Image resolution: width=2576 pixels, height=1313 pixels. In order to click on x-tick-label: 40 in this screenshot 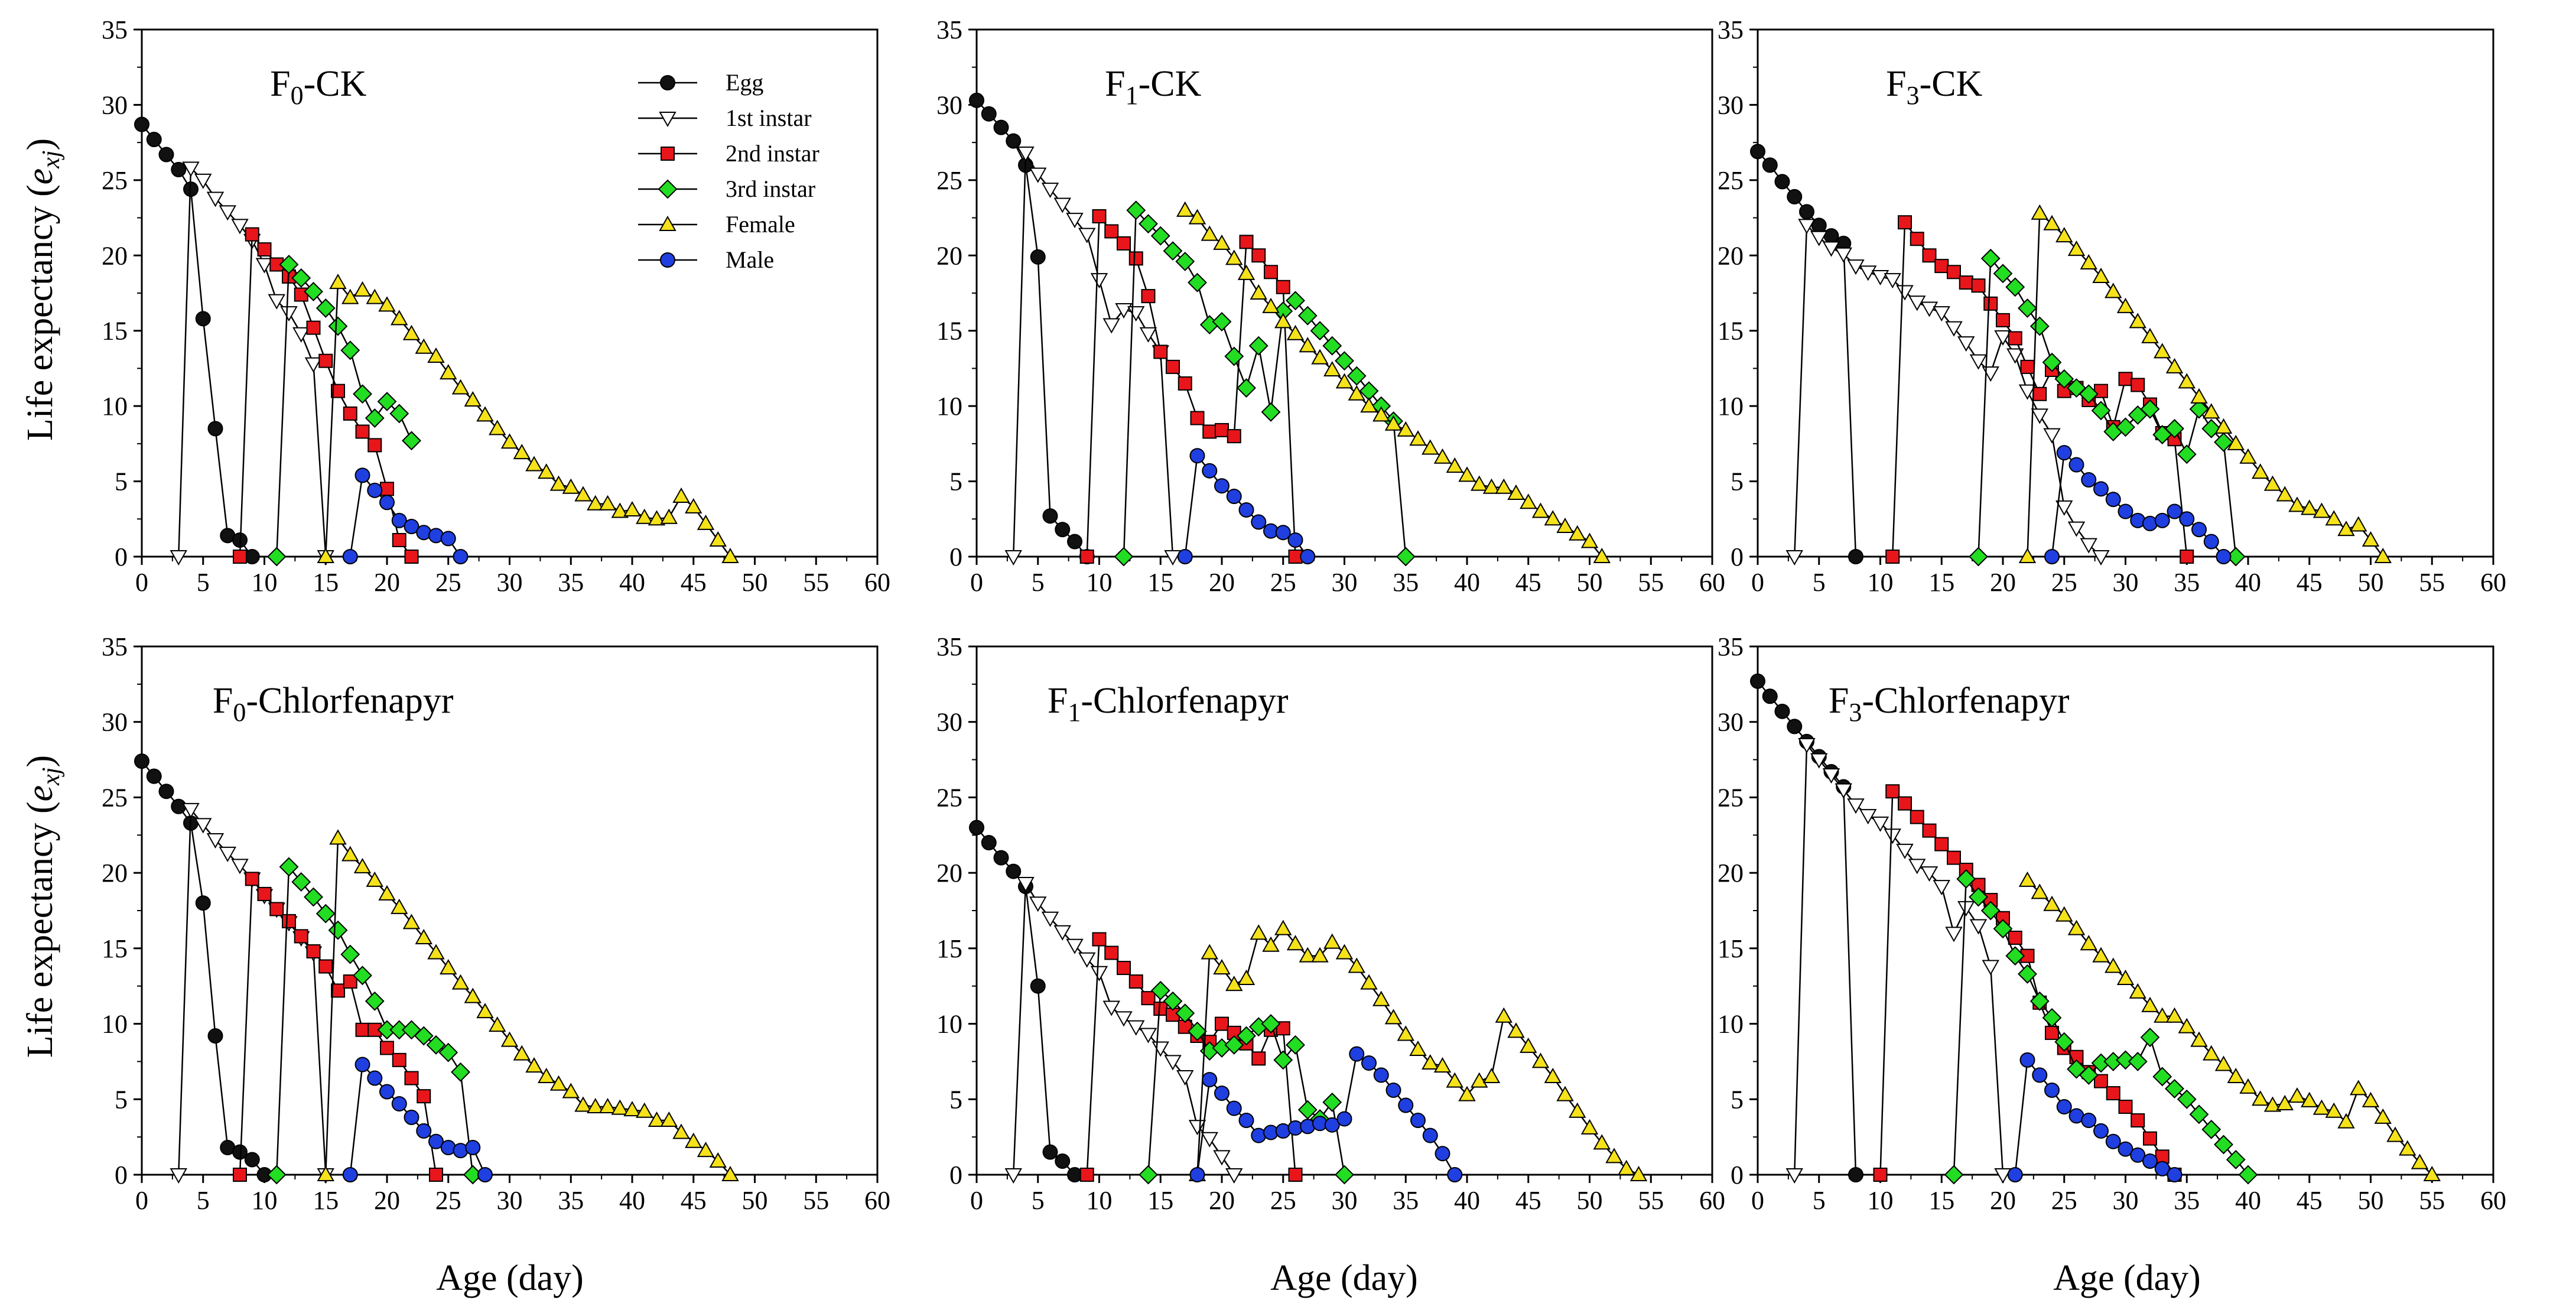, I will do `click(2248, 582)`.